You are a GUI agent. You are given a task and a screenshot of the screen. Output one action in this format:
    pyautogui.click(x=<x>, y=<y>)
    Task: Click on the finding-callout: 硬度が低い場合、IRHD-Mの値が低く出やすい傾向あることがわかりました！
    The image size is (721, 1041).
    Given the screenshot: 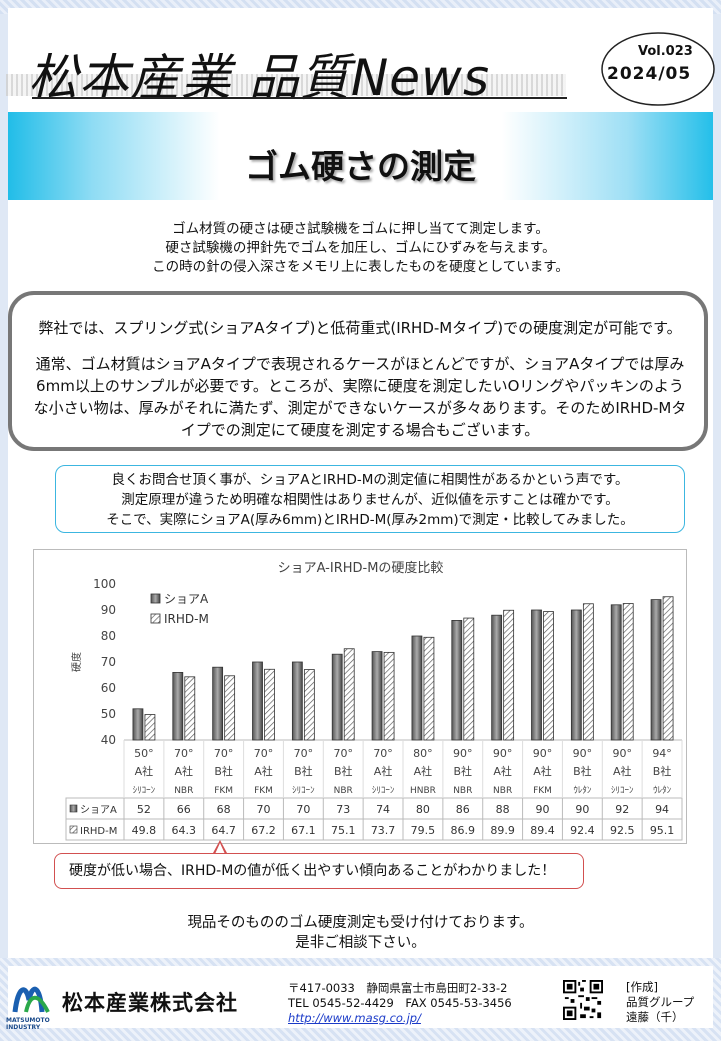 What is the action you would take?
    pyautogui.click(x=319, y=871)
    